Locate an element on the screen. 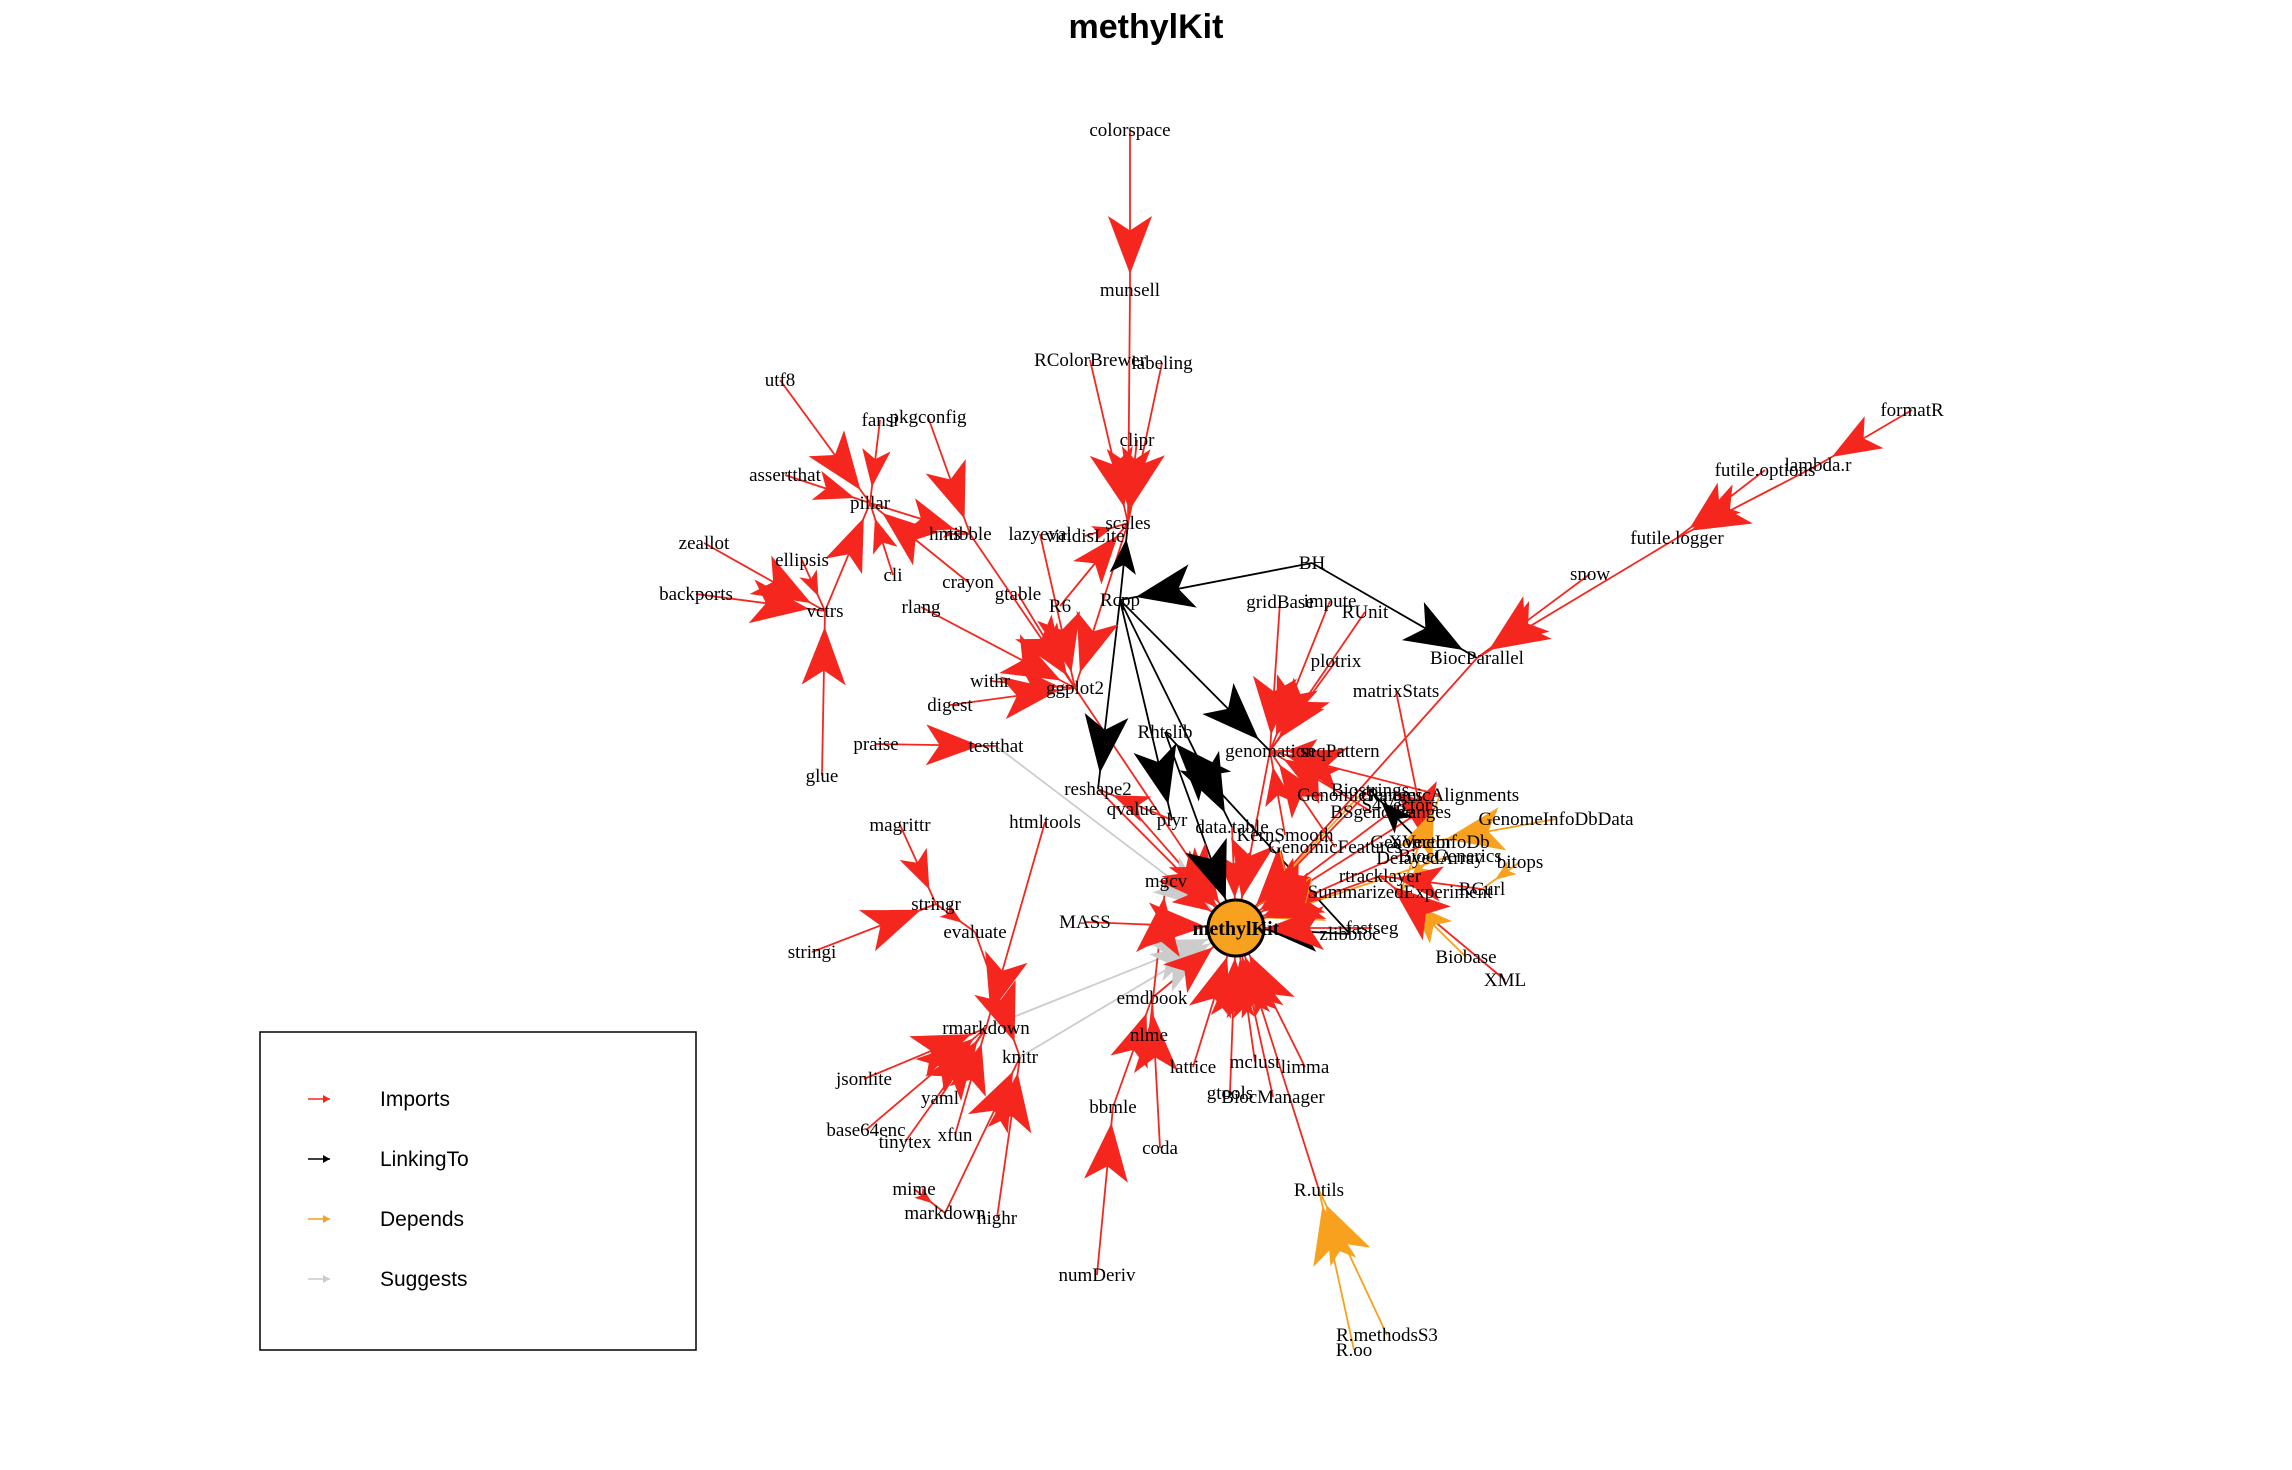 The image size is (2292, 1470). node-label: rmarkdown is located at coordinates (986, 1028).